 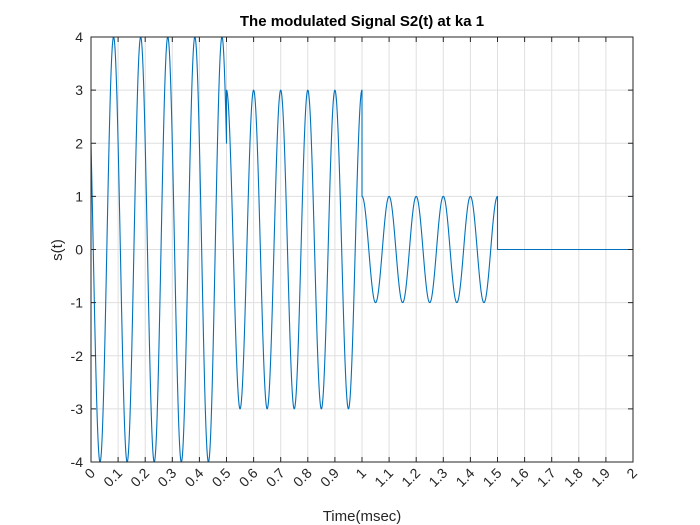 What do you see at coordinates (79, 90) in the screenshot?
I see `y-tick-label: 3` at bounding box center [79, 90].